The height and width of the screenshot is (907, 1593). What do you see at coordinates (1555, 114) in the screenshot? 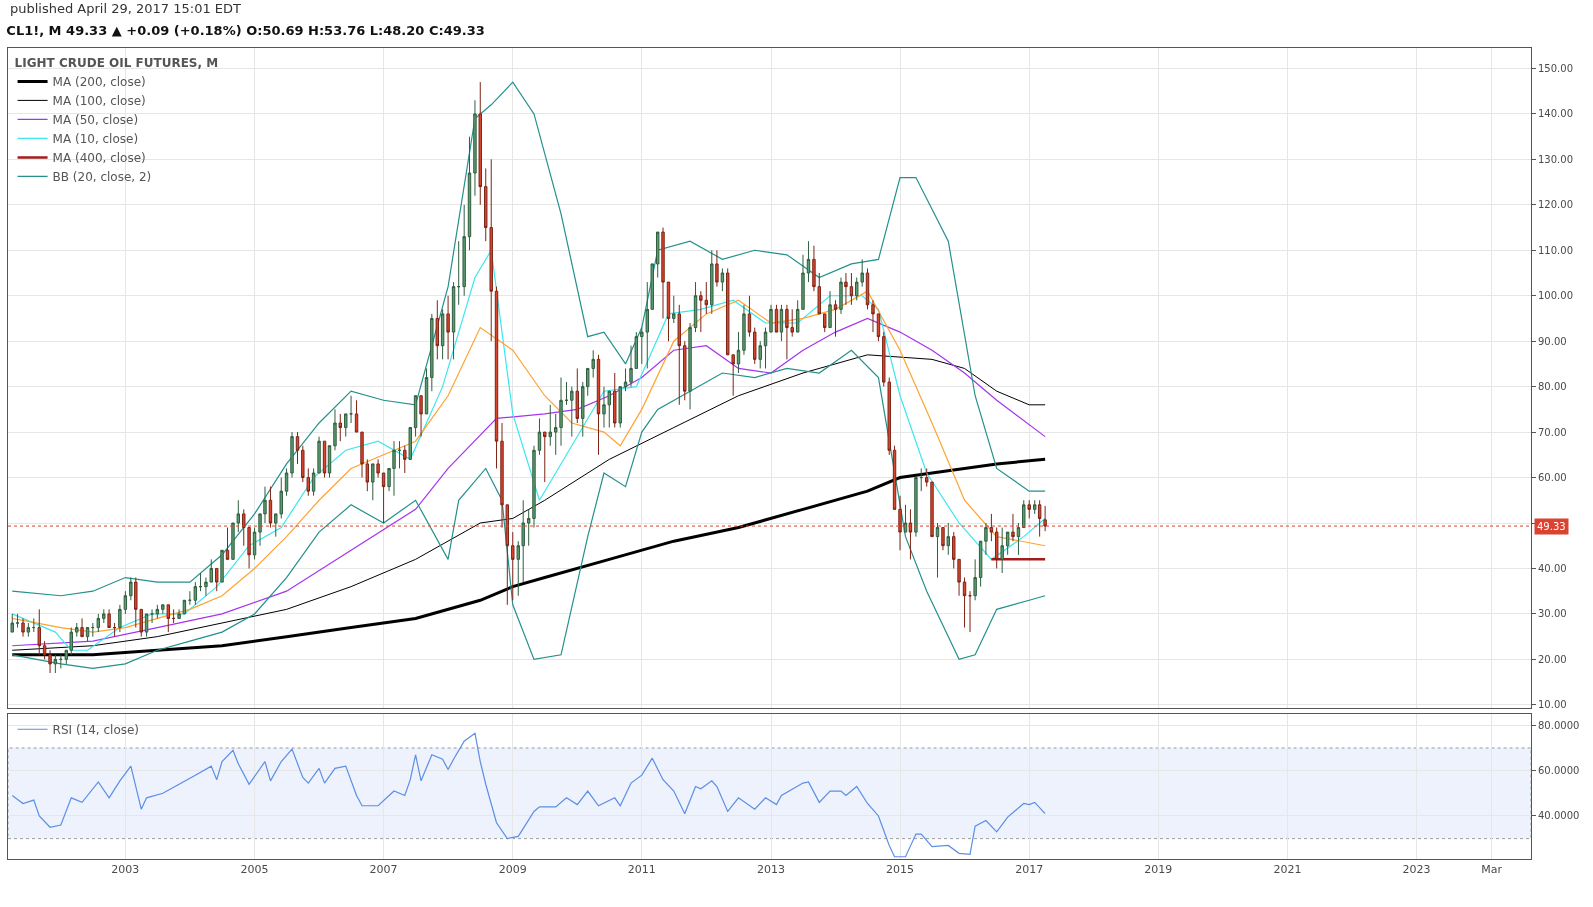
I see `y-tick-label: 140.00` at bounding box center [1555, 114].